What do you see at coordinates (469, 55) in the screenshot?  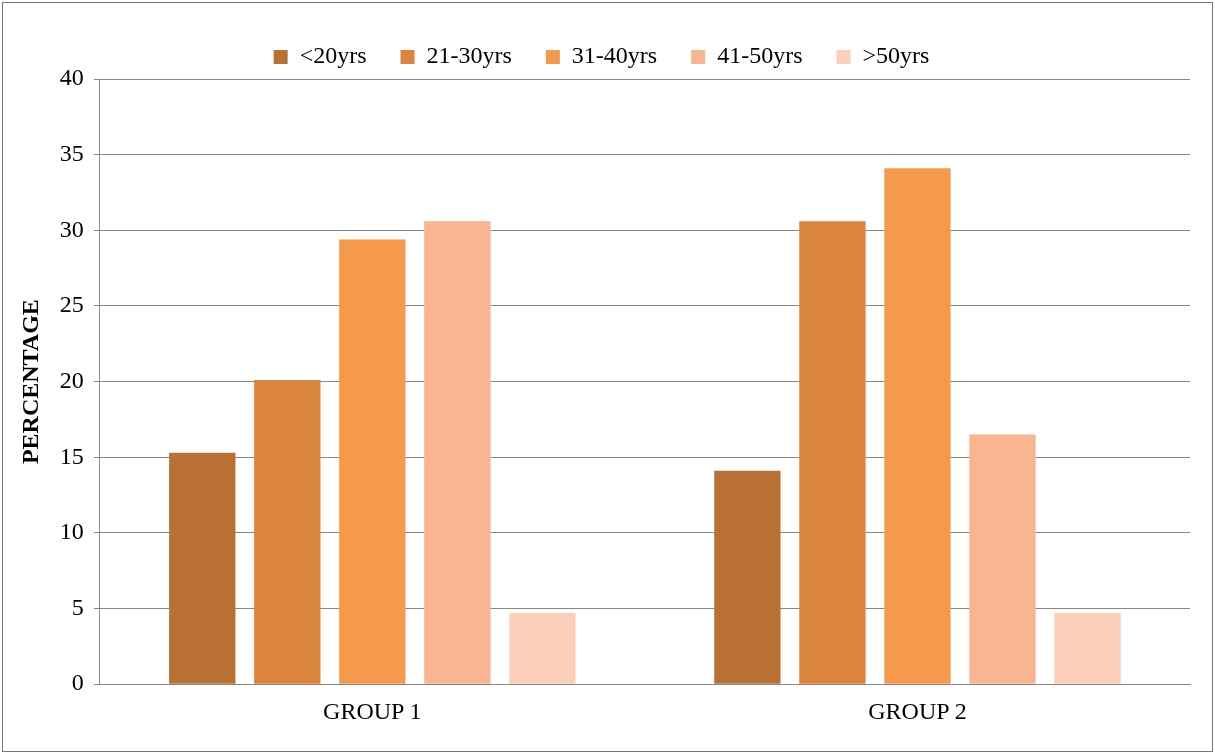 I see `legend-label: 21-30yrs` at bounding box center [469, 55].